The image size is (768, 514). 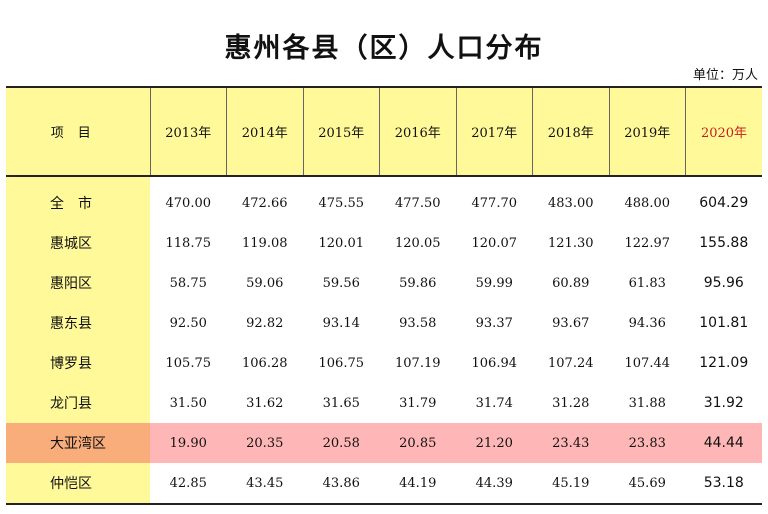 What do you see at coordinates (78, 323) in the screenshot?
I see `row-name: 惠东县` at bounding box center [78, 323].